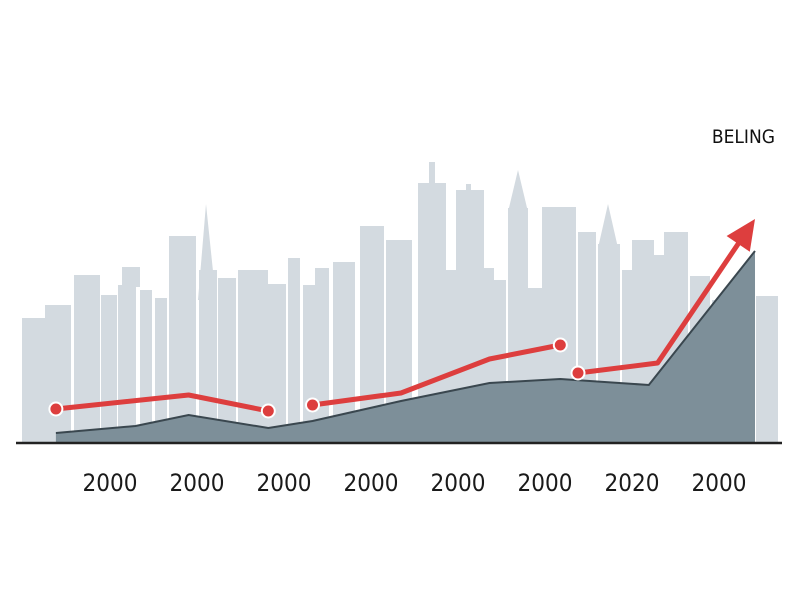 The width and height of the screenshot is (800, 600). Describe the element at coordinates (415, 483) in the screenshot. I see `x-axis-tick-labels: 2000 2000 2000 2000 2000 2000 2020 2000` at that location.